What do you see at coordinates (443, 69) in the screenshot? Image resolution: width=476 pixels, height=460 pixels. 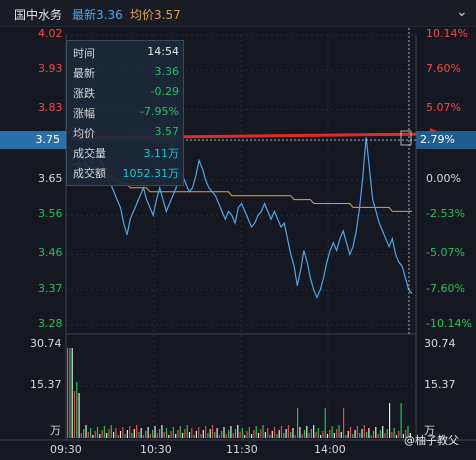 I see `percent-tick-label: 7.60%` at bounding box center [443, 69].